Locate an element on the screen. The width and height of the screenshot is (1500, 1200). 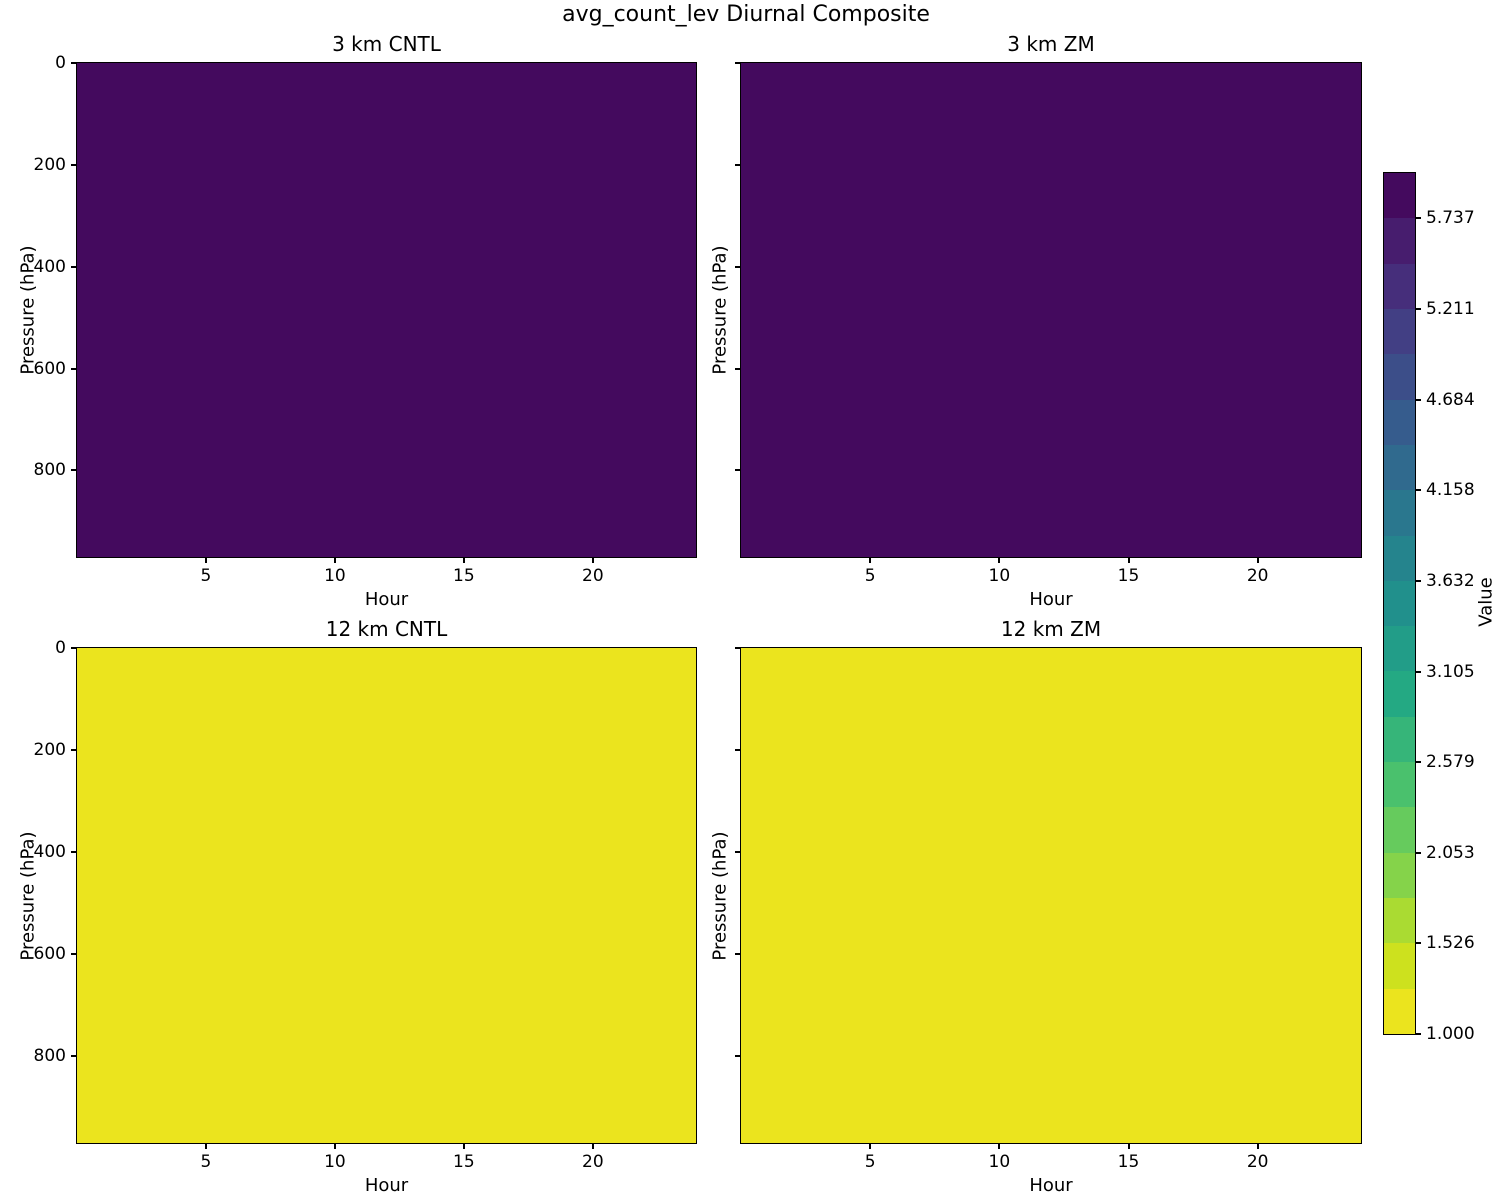
y-tick-label: 600 is located at coordinates (49, 368).